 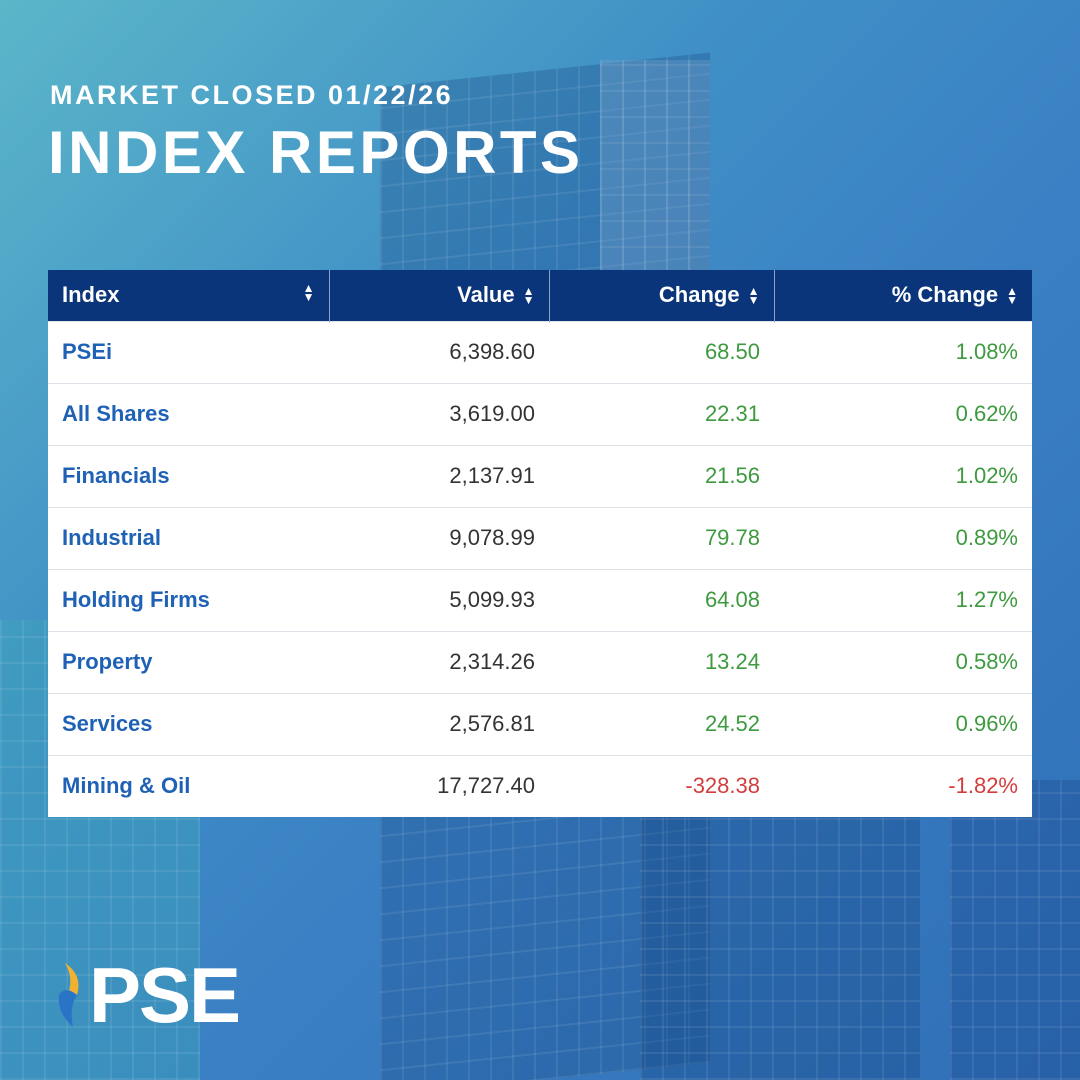 I want to click on column-header-change: Change ▲ ▼, so click(x=661, y=295).